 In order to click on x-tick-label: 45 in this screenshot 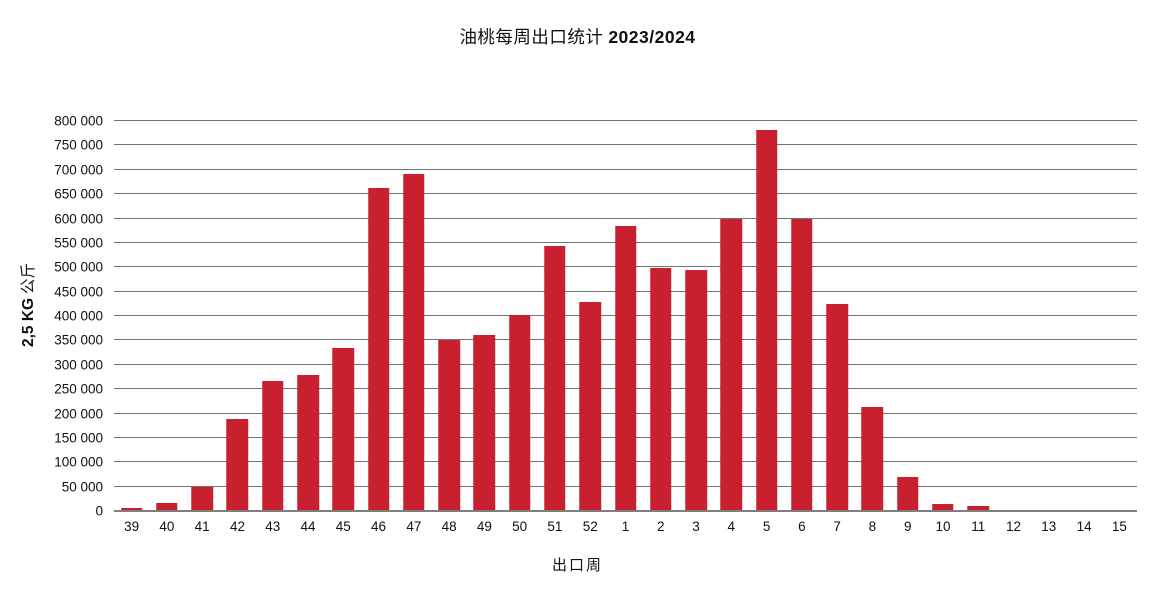, I will do `click(343, 526)`.